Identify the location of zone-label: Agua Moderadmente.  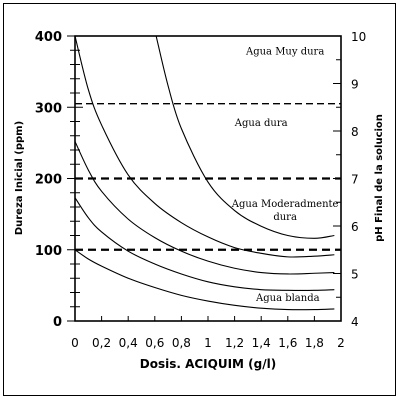
(285, 204).